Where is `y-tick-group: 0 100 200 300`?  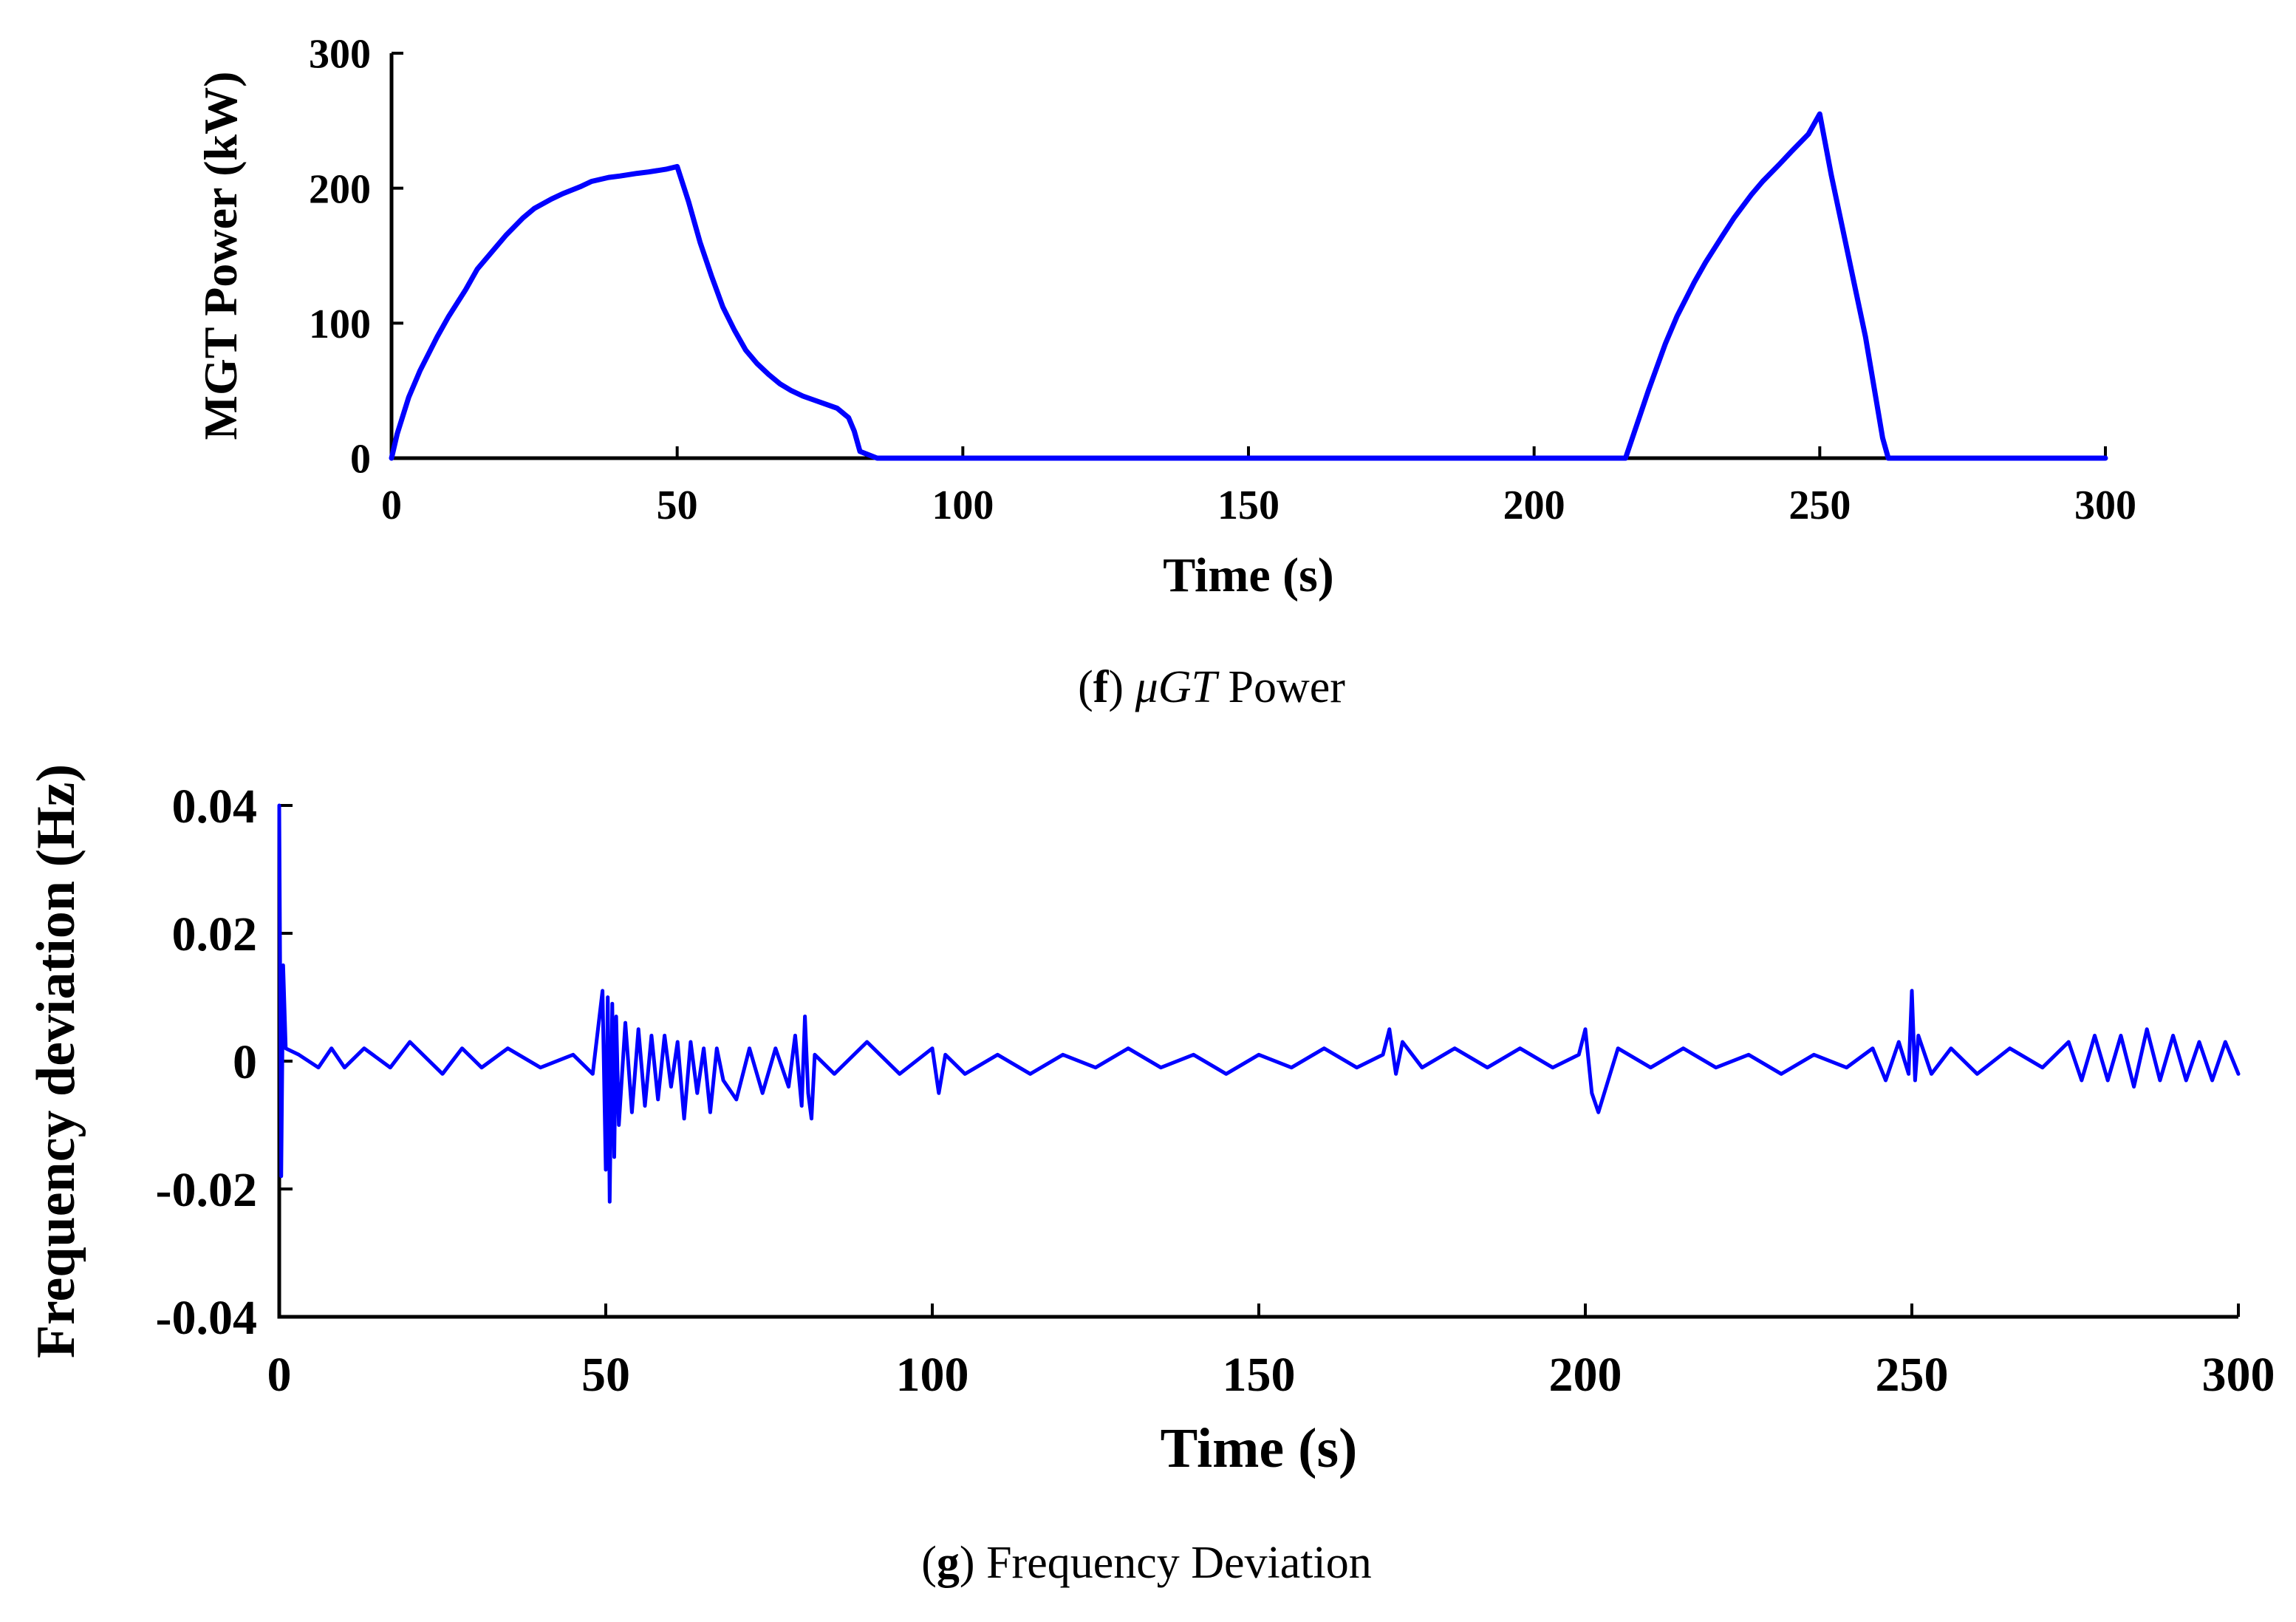 y-tick-group: 0 100 200 300 is located at coordinates (356, 257).